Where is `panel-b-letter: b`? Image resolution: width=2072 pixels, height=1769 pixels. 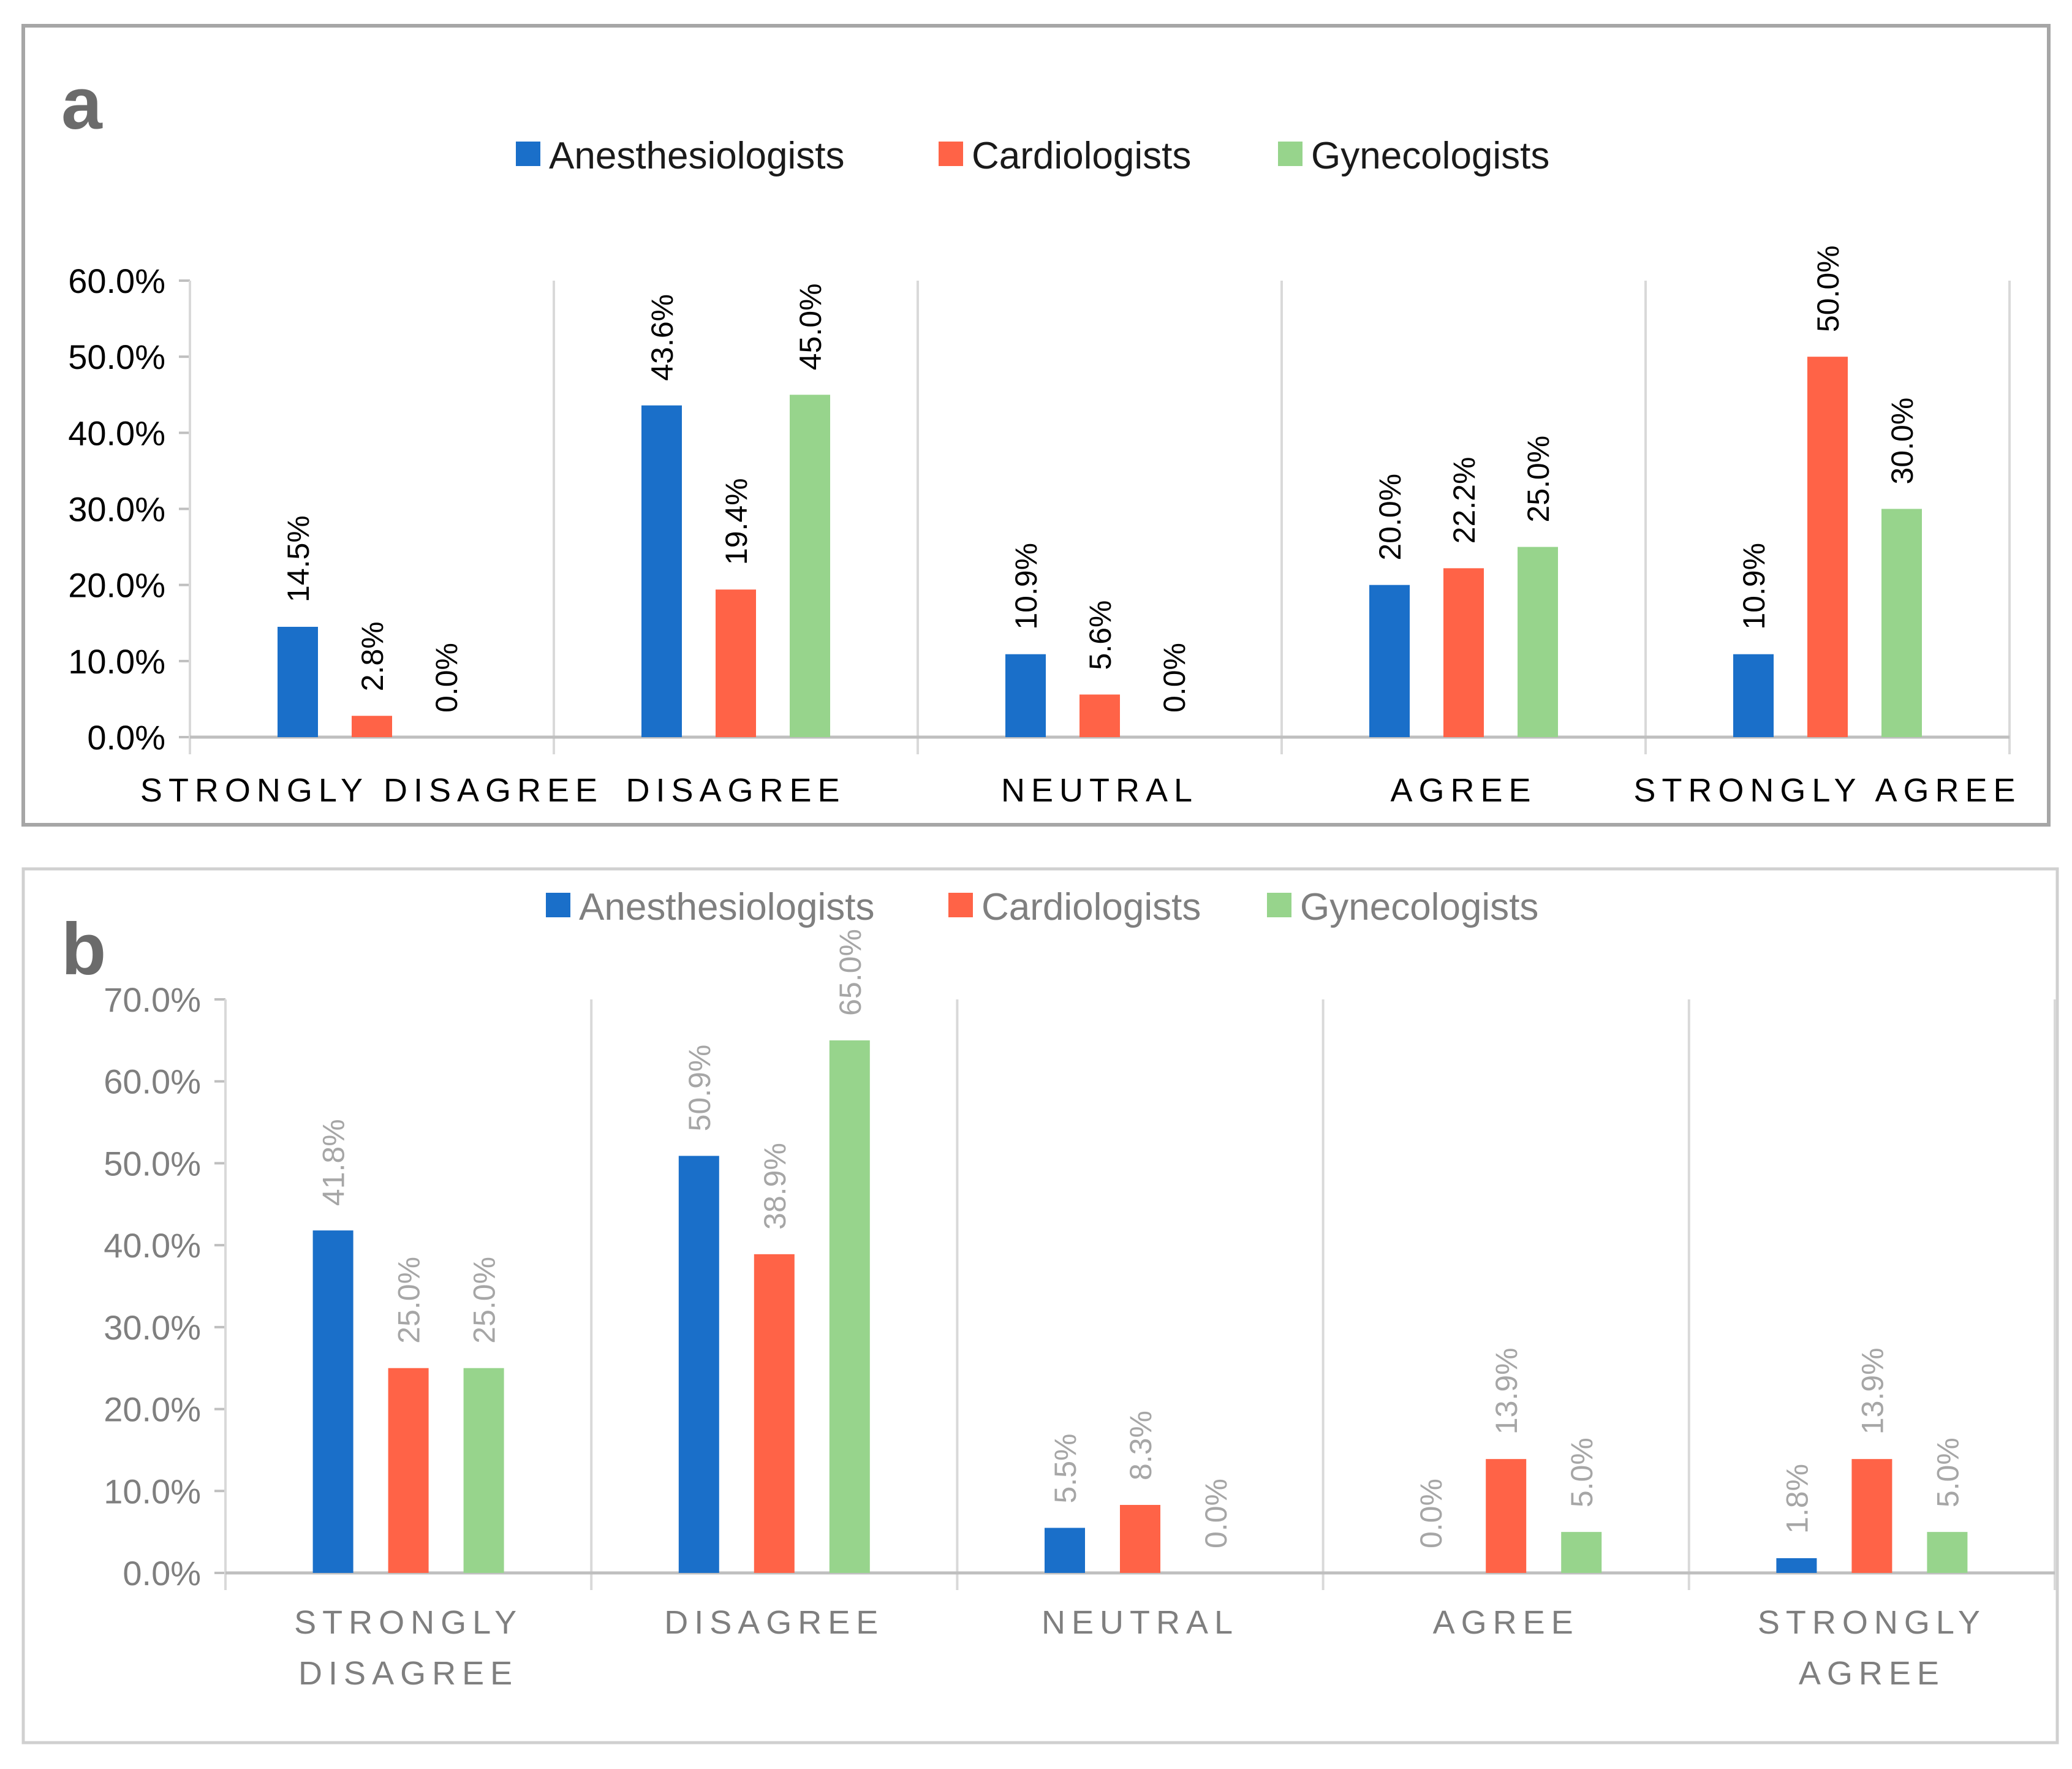 panel-b-letter: b is located at coordinates (83, 949).